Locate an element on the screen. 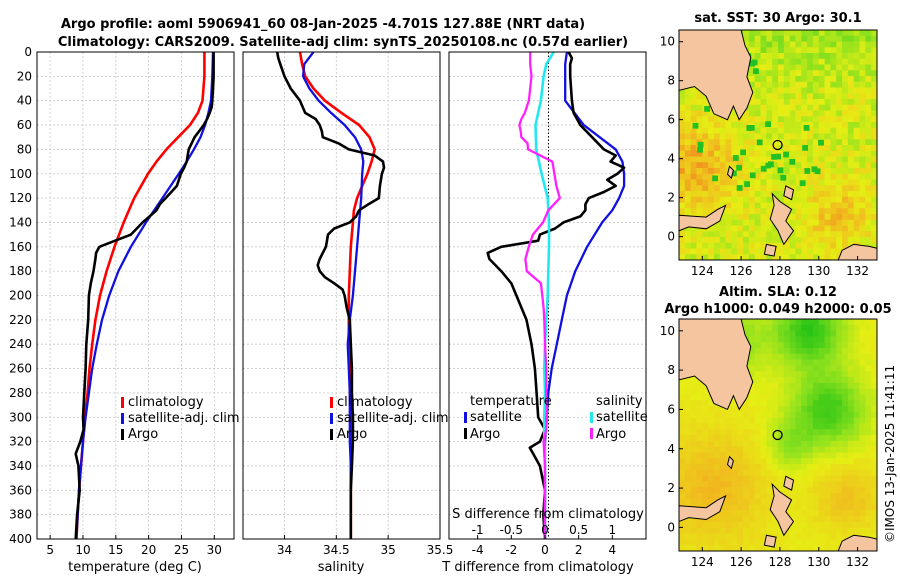 The image size is (900, 580). x-tick-label: 35 is located at coordinates (388, 550).